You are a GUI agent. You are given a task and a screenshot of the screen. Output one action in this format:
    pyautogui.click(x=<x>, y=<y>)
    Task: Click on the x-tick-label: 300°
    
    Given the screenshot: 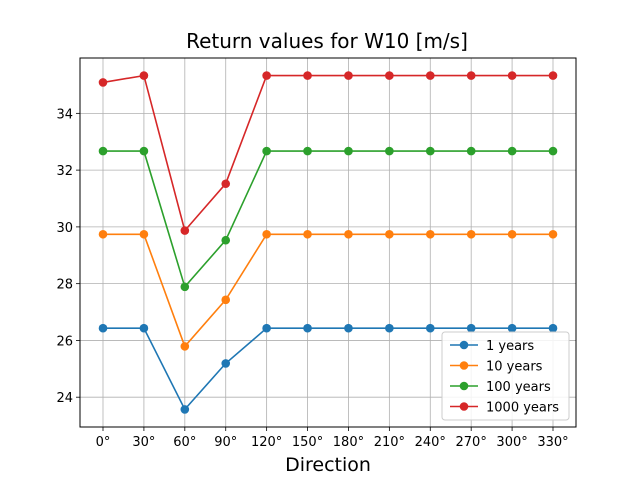 What is the action you would take?
    pyautogui.click(x=511, y=442)
    